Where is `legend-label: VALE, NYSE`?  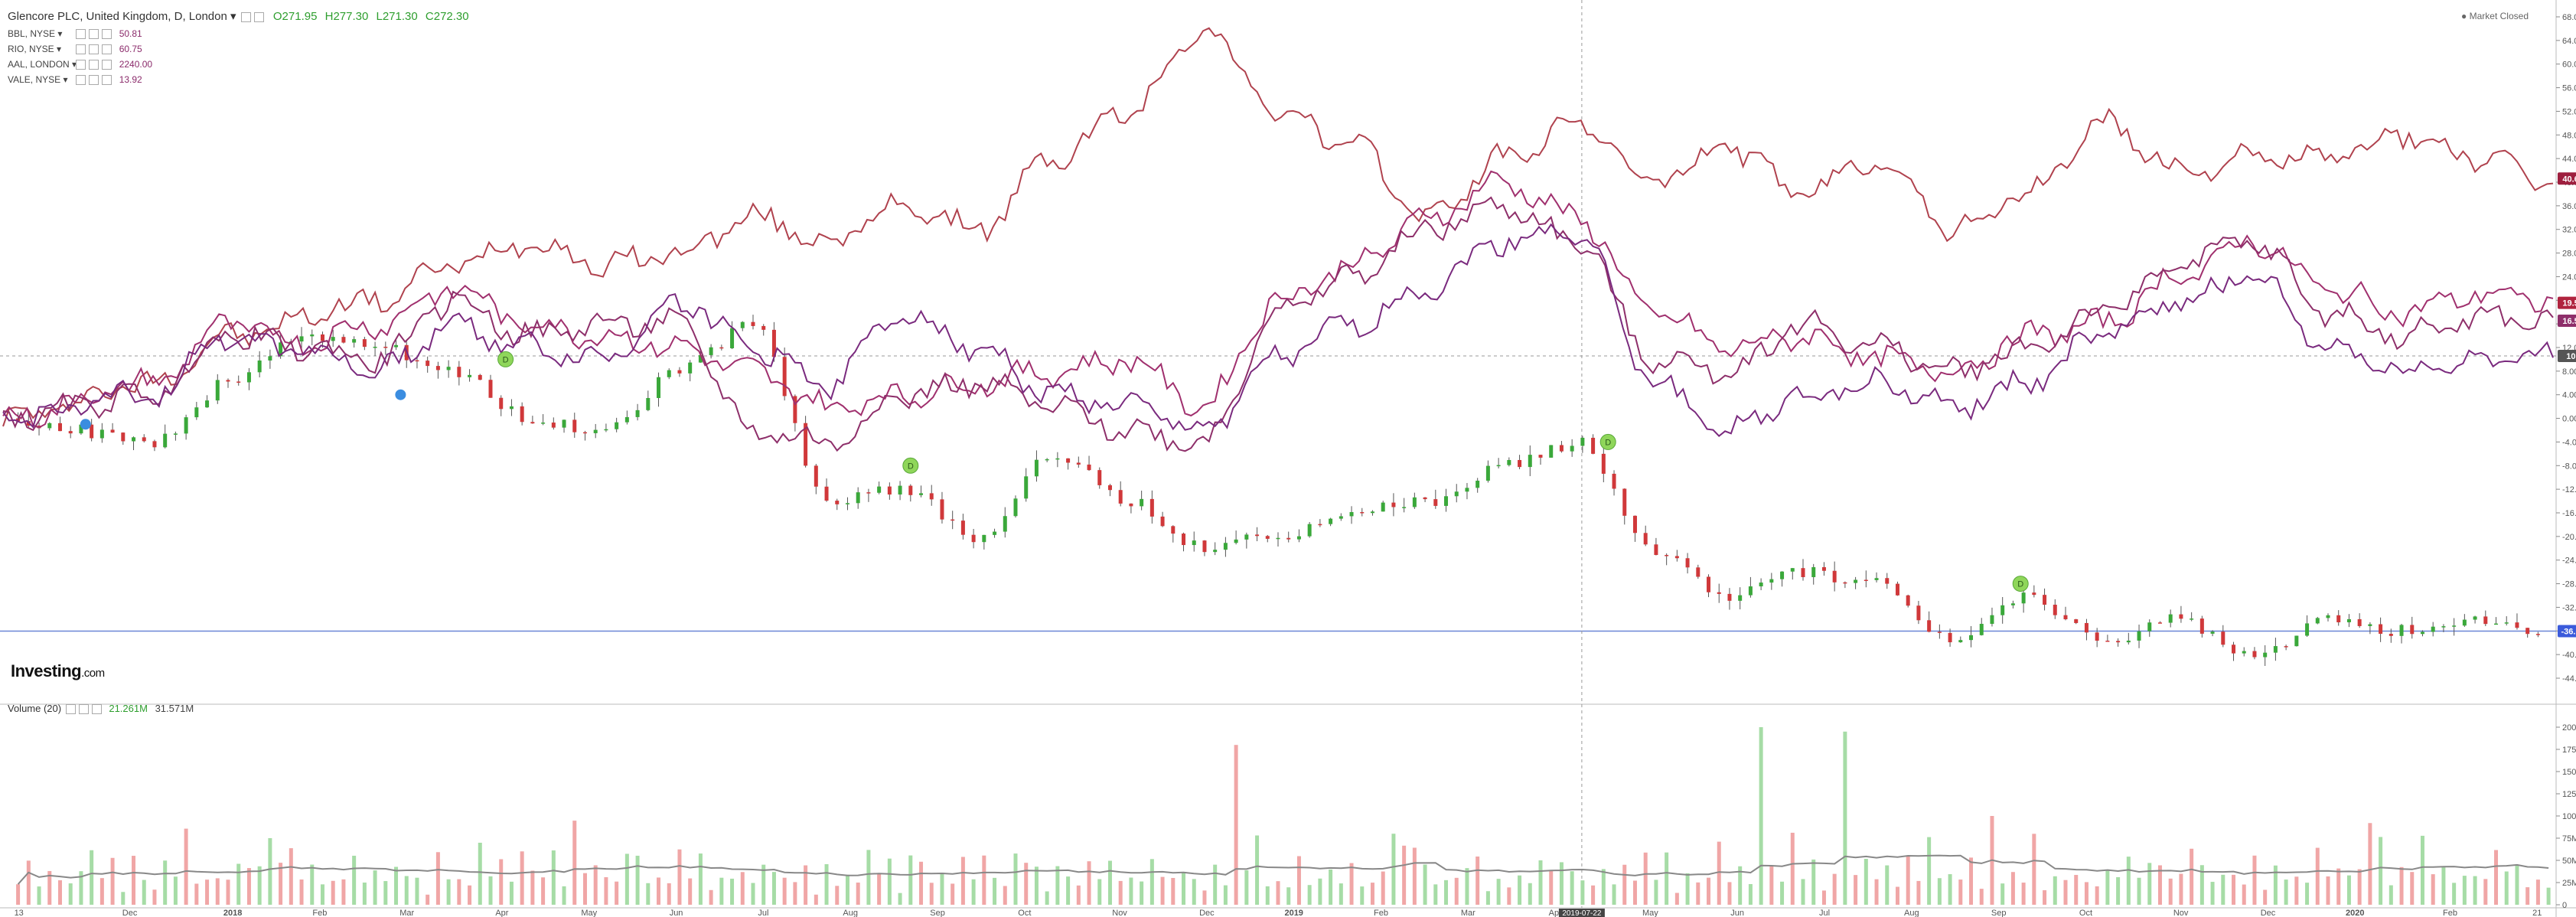 legend-label: VALE, NYSE is located at coordinates (34, 80).